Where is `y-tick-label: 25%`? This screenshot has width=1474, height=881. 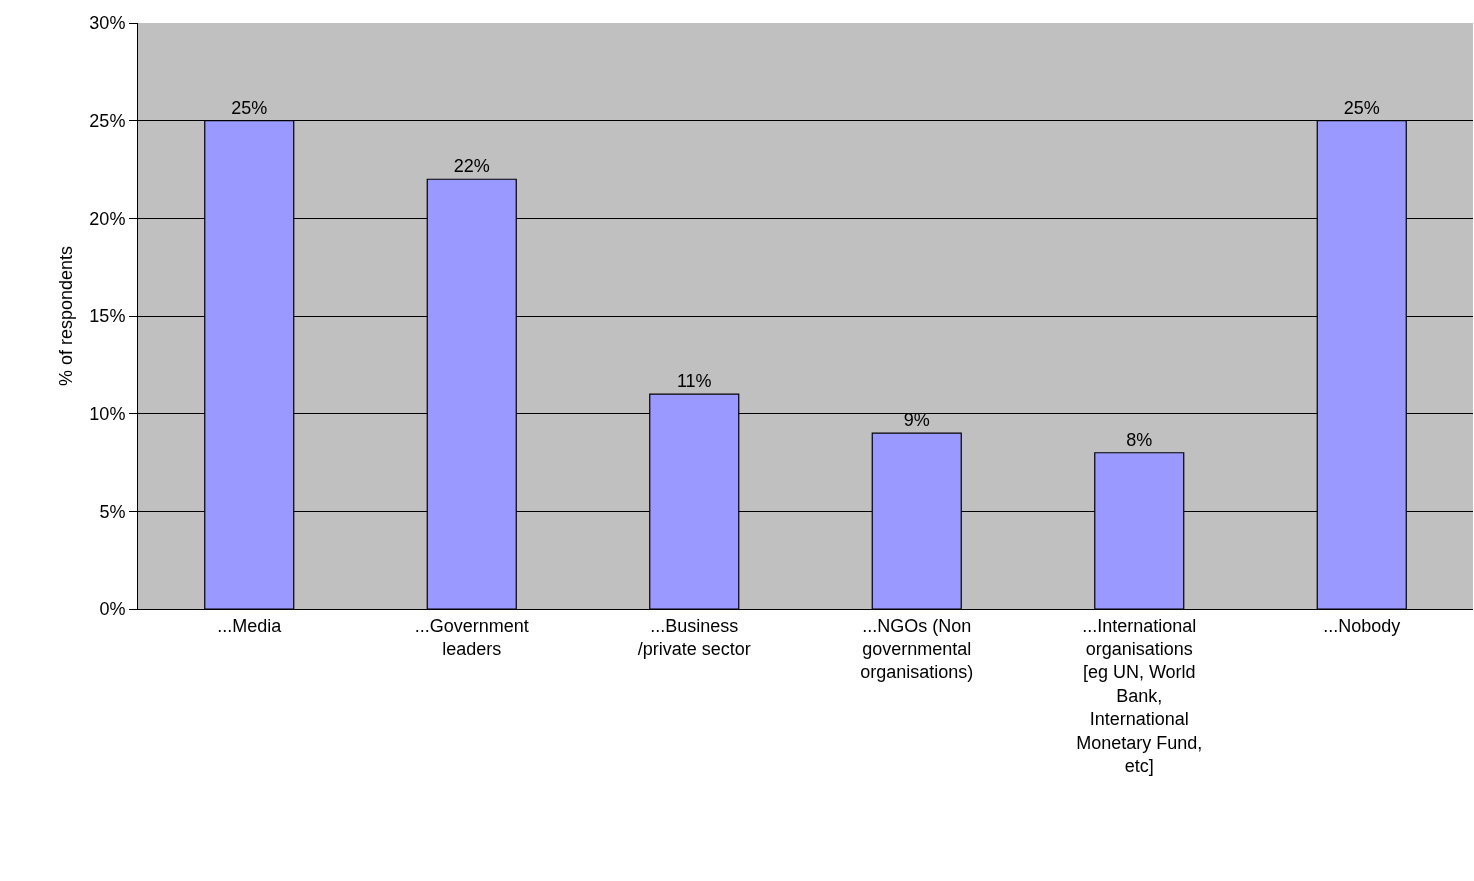
y-tick-label: 25% is located at coordinates (107, 120).